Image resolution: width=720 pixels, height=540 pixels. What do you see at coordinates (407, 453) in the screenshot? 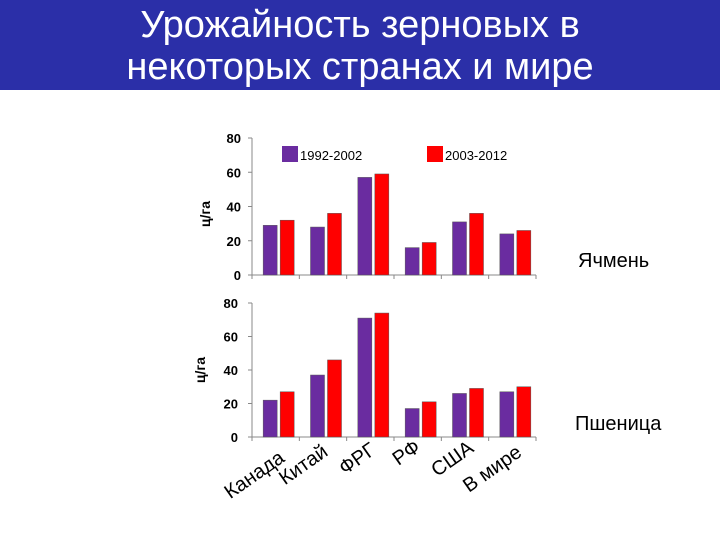
I see `category-label-3: РФ` at bounding box center [407, 453].